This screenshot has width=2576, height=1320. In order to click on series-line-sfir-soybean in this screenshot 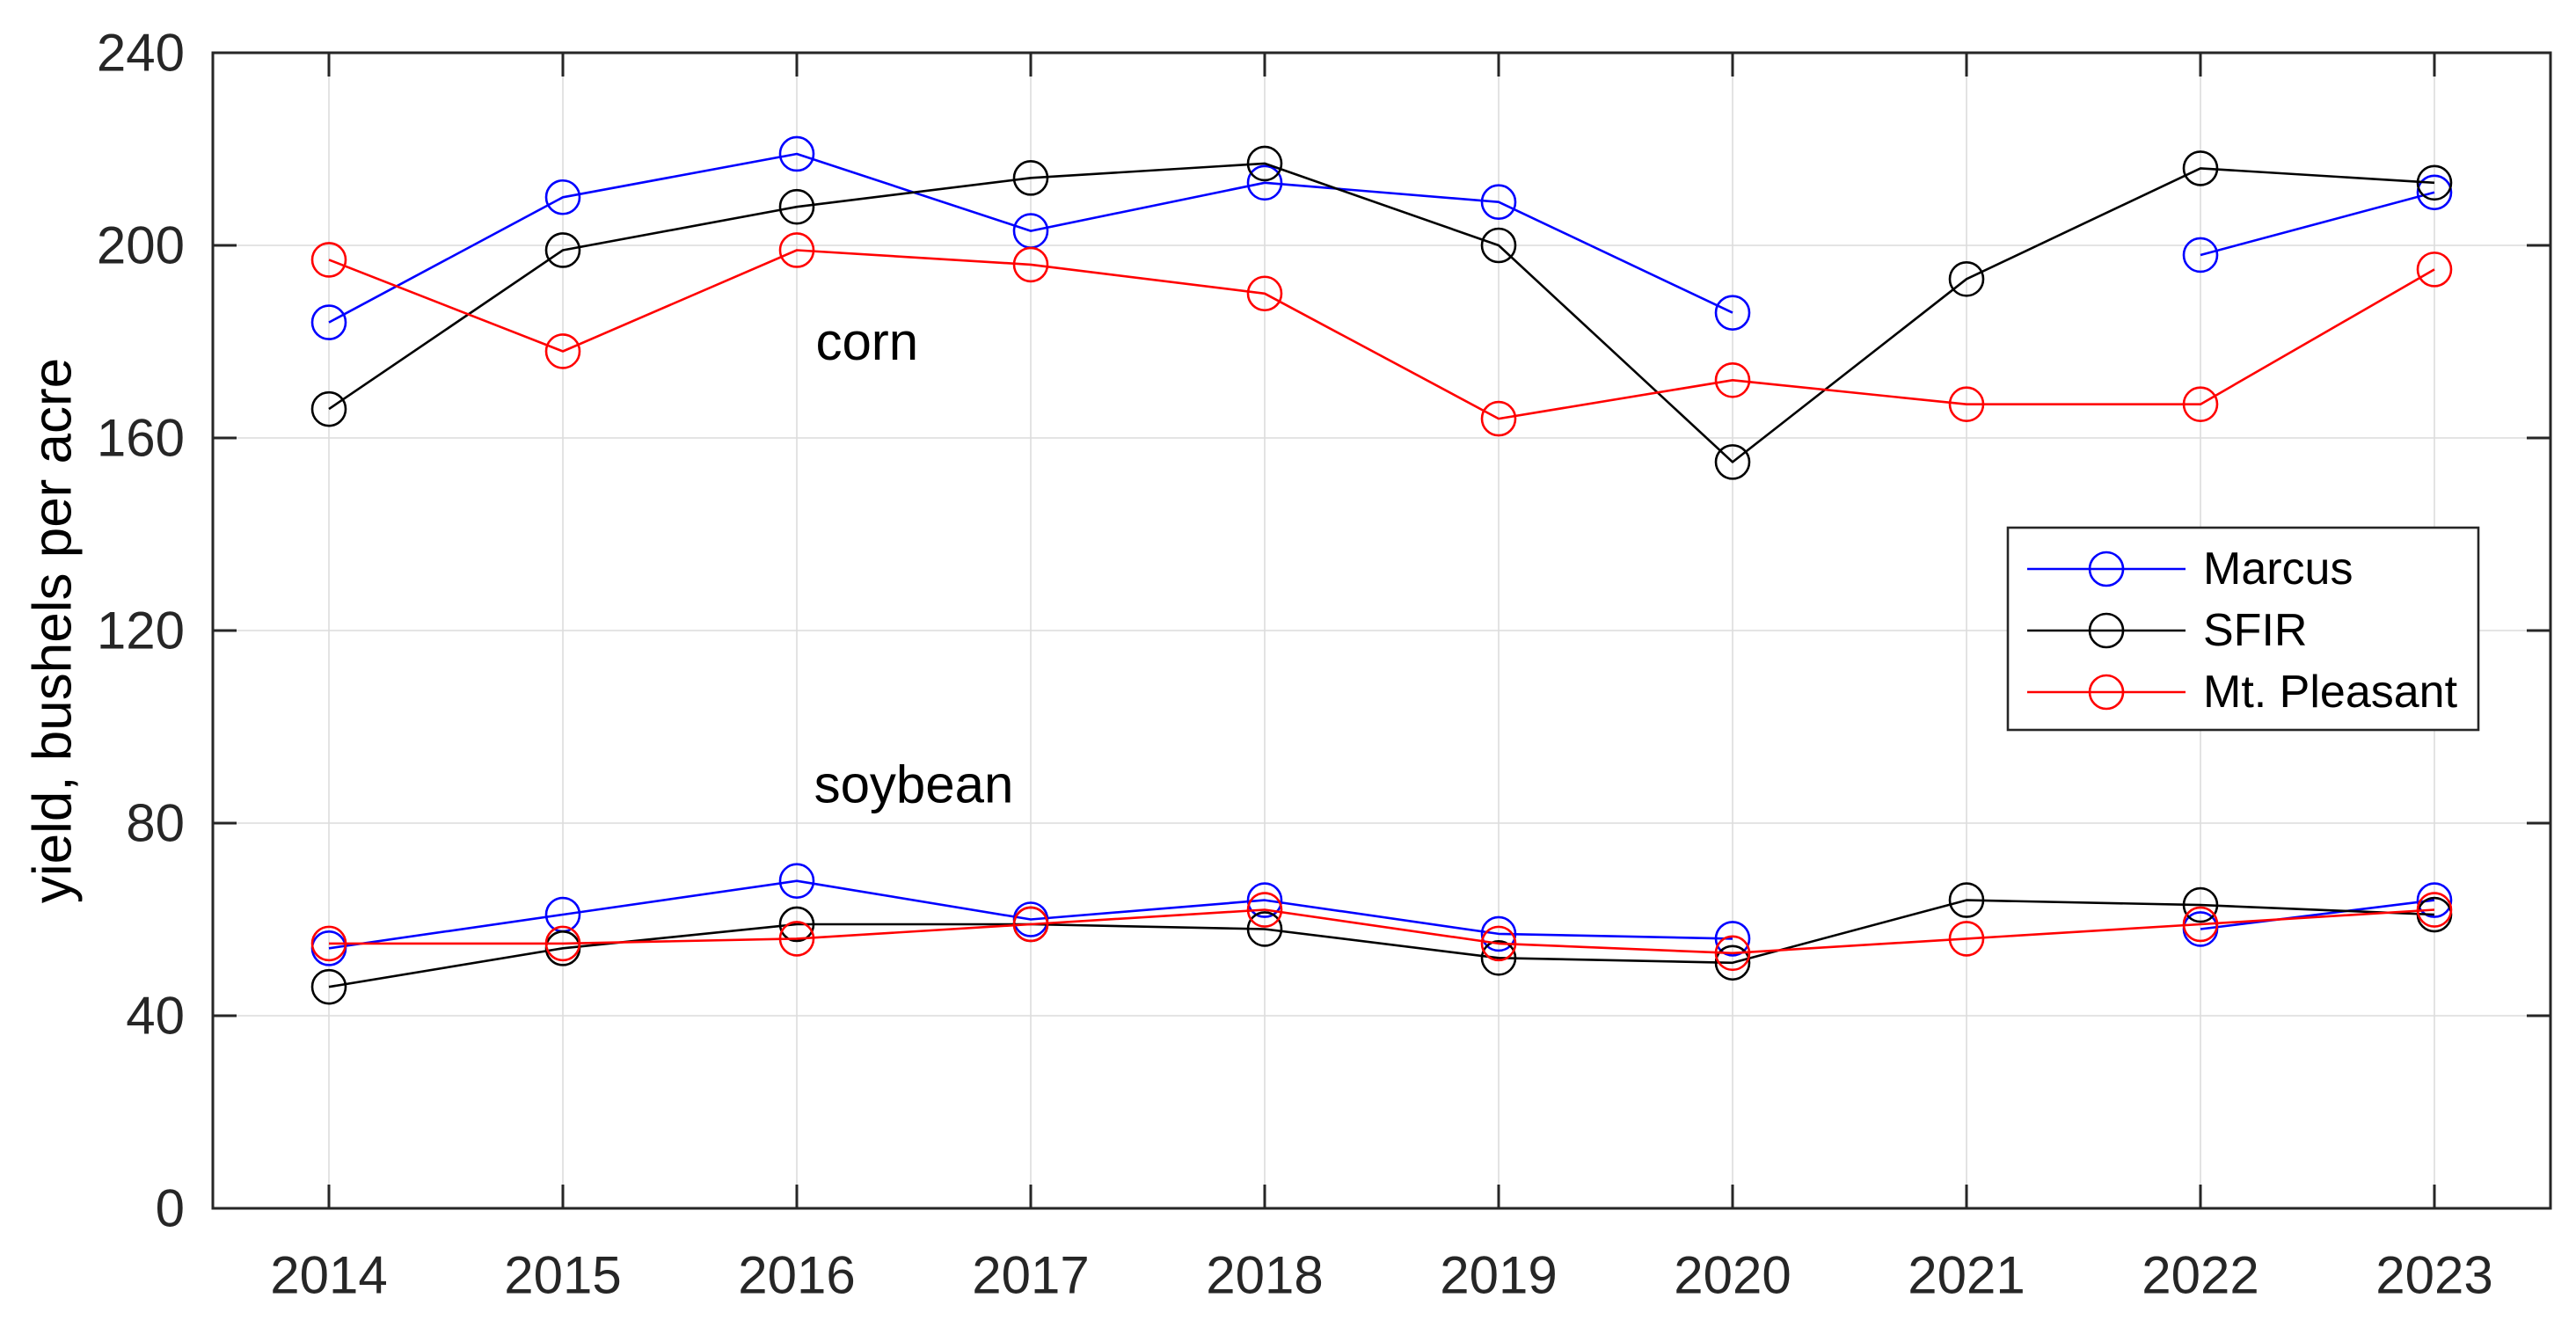, I will do `click(1381, 944)`.